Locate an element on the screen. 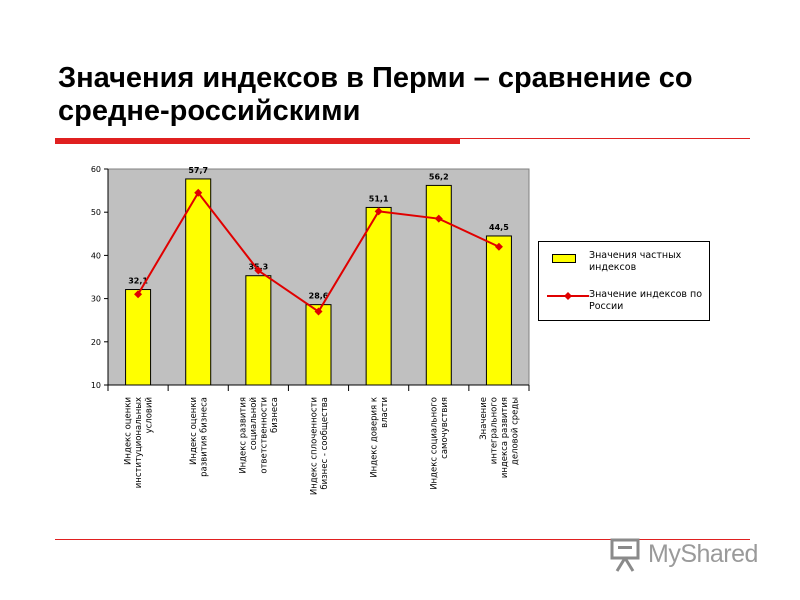 The width and height of the screenshot is (800, 600). x-category-label: Индекс доверия квласти is located at coordinates (379, 437).